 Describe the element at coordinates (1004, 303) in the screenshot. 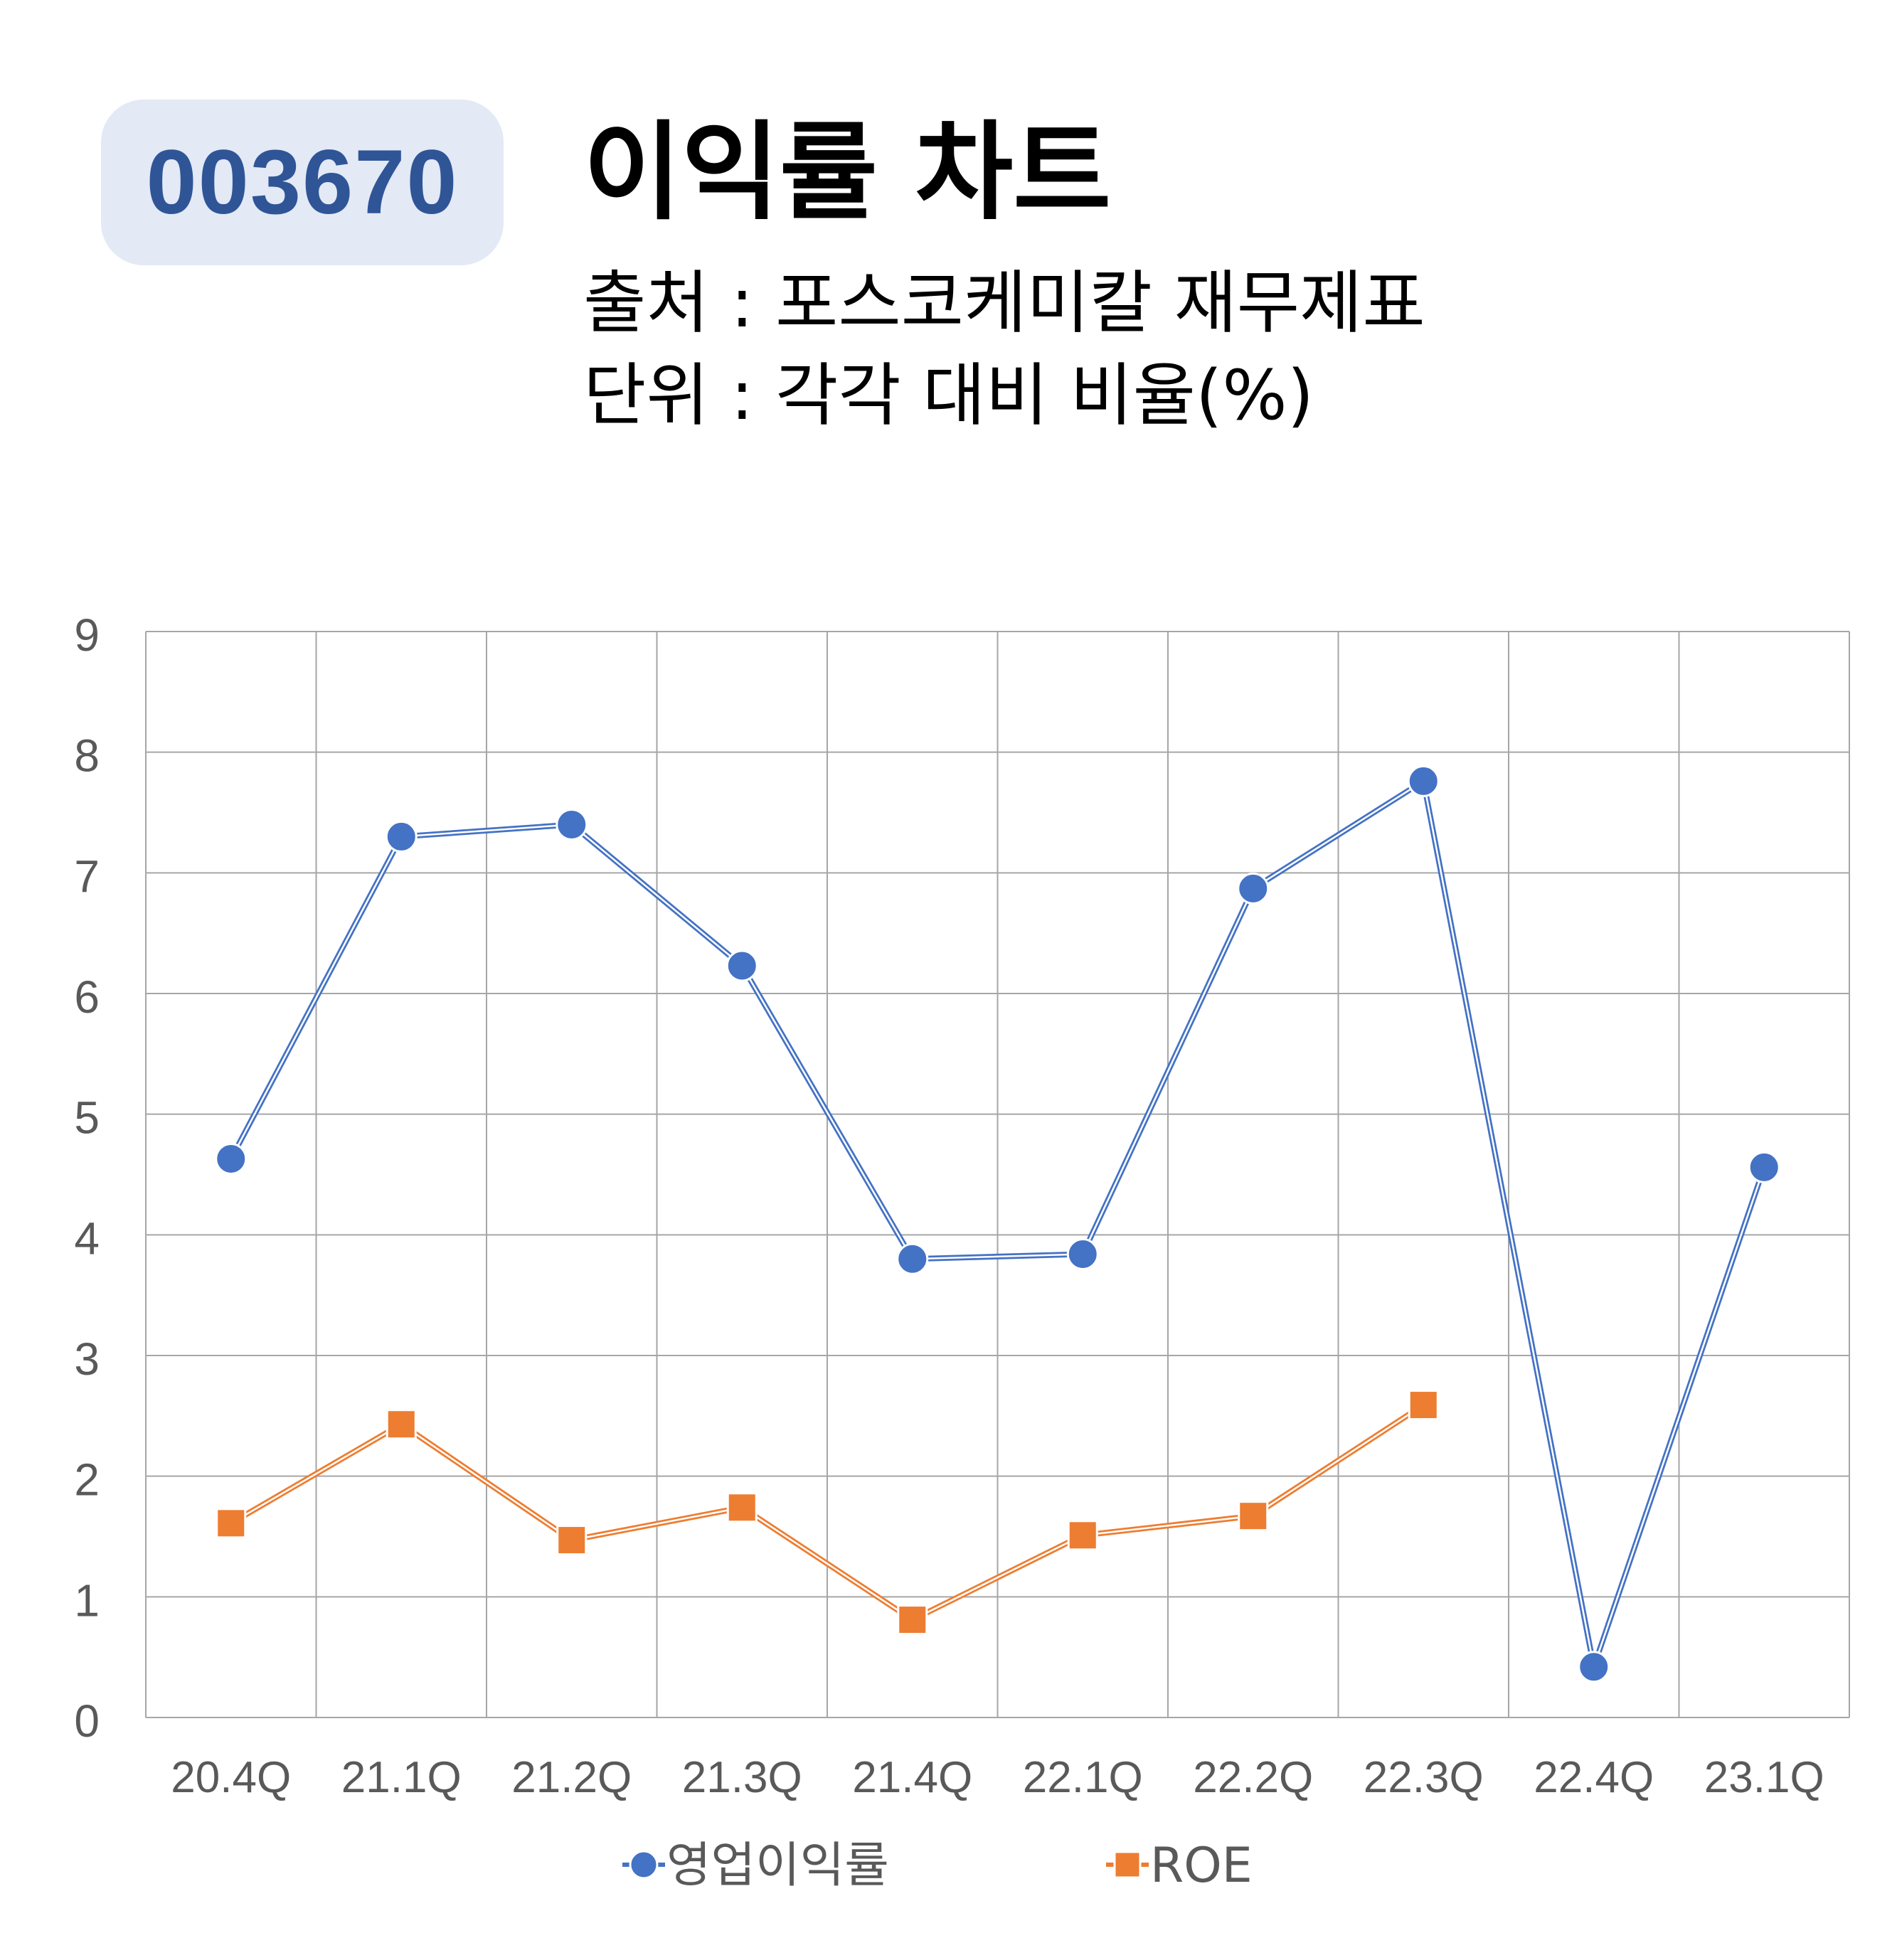

I see `source-label: 출처 : 포스코케미칼 재무제표` at that location.